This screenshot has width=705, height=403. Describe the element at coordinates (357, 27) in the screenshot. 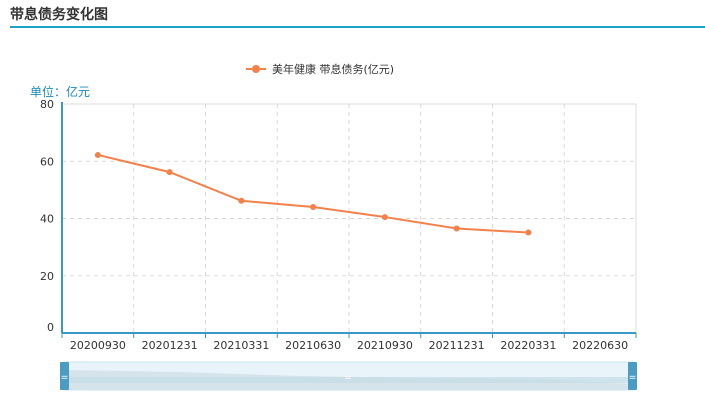

I see `title-underline` at that location.